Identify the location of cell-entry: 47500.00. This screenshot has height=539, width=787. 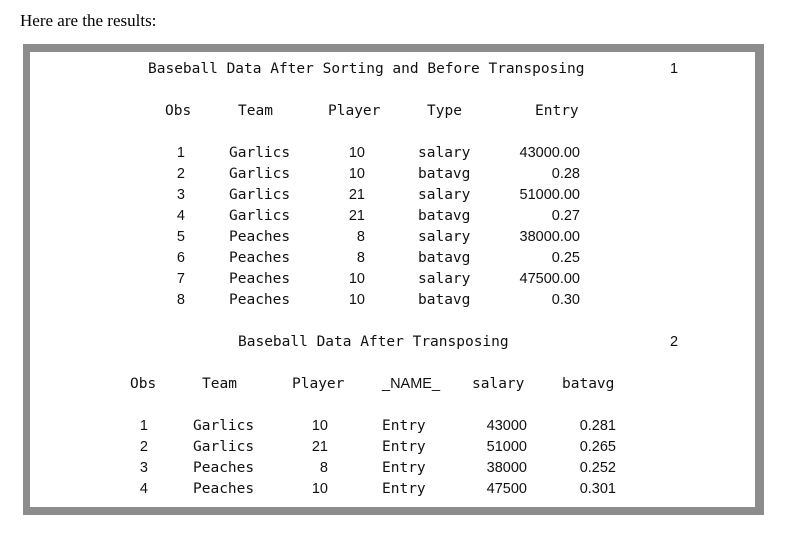
(549, 279).